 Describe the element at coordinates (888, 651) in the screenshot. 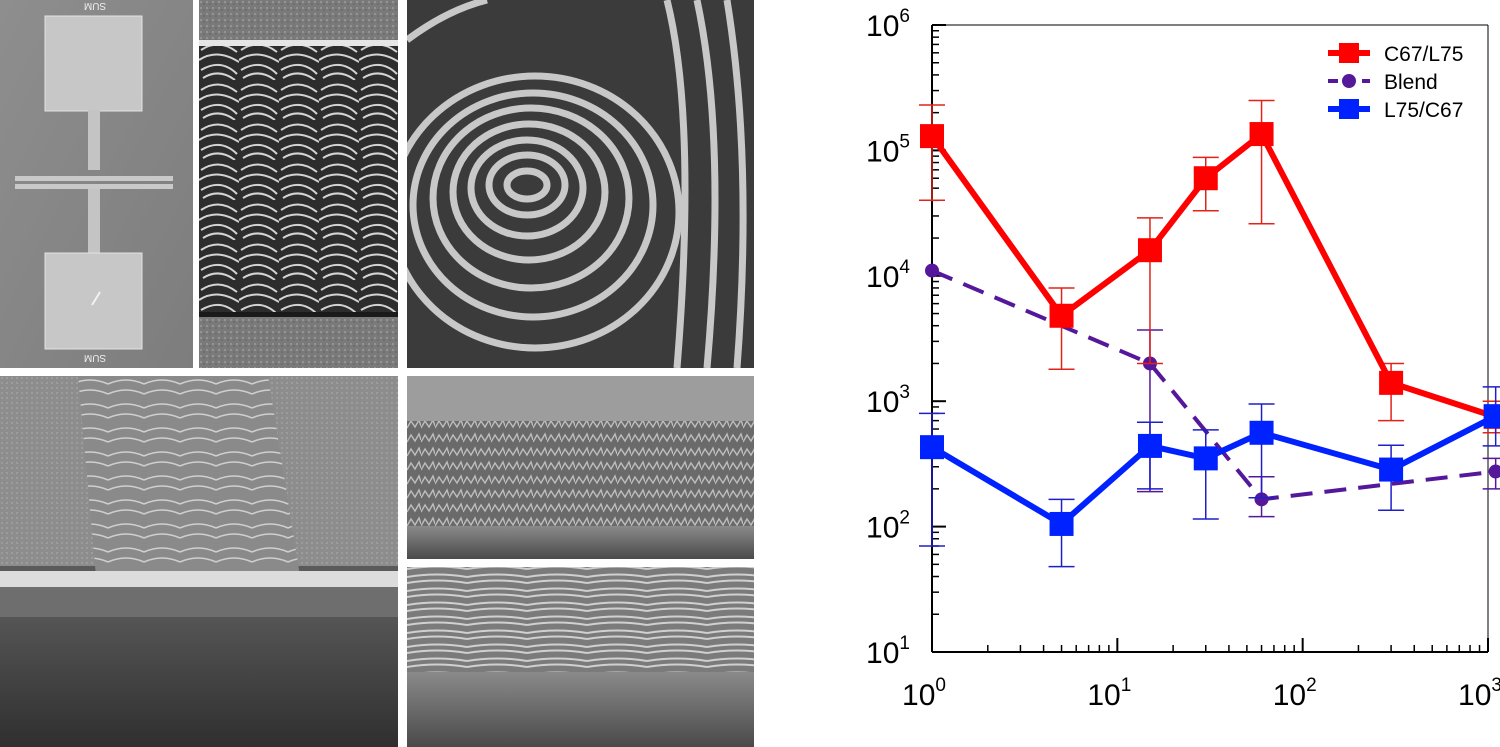

I see `y-tick-label: 10¹` at that location.